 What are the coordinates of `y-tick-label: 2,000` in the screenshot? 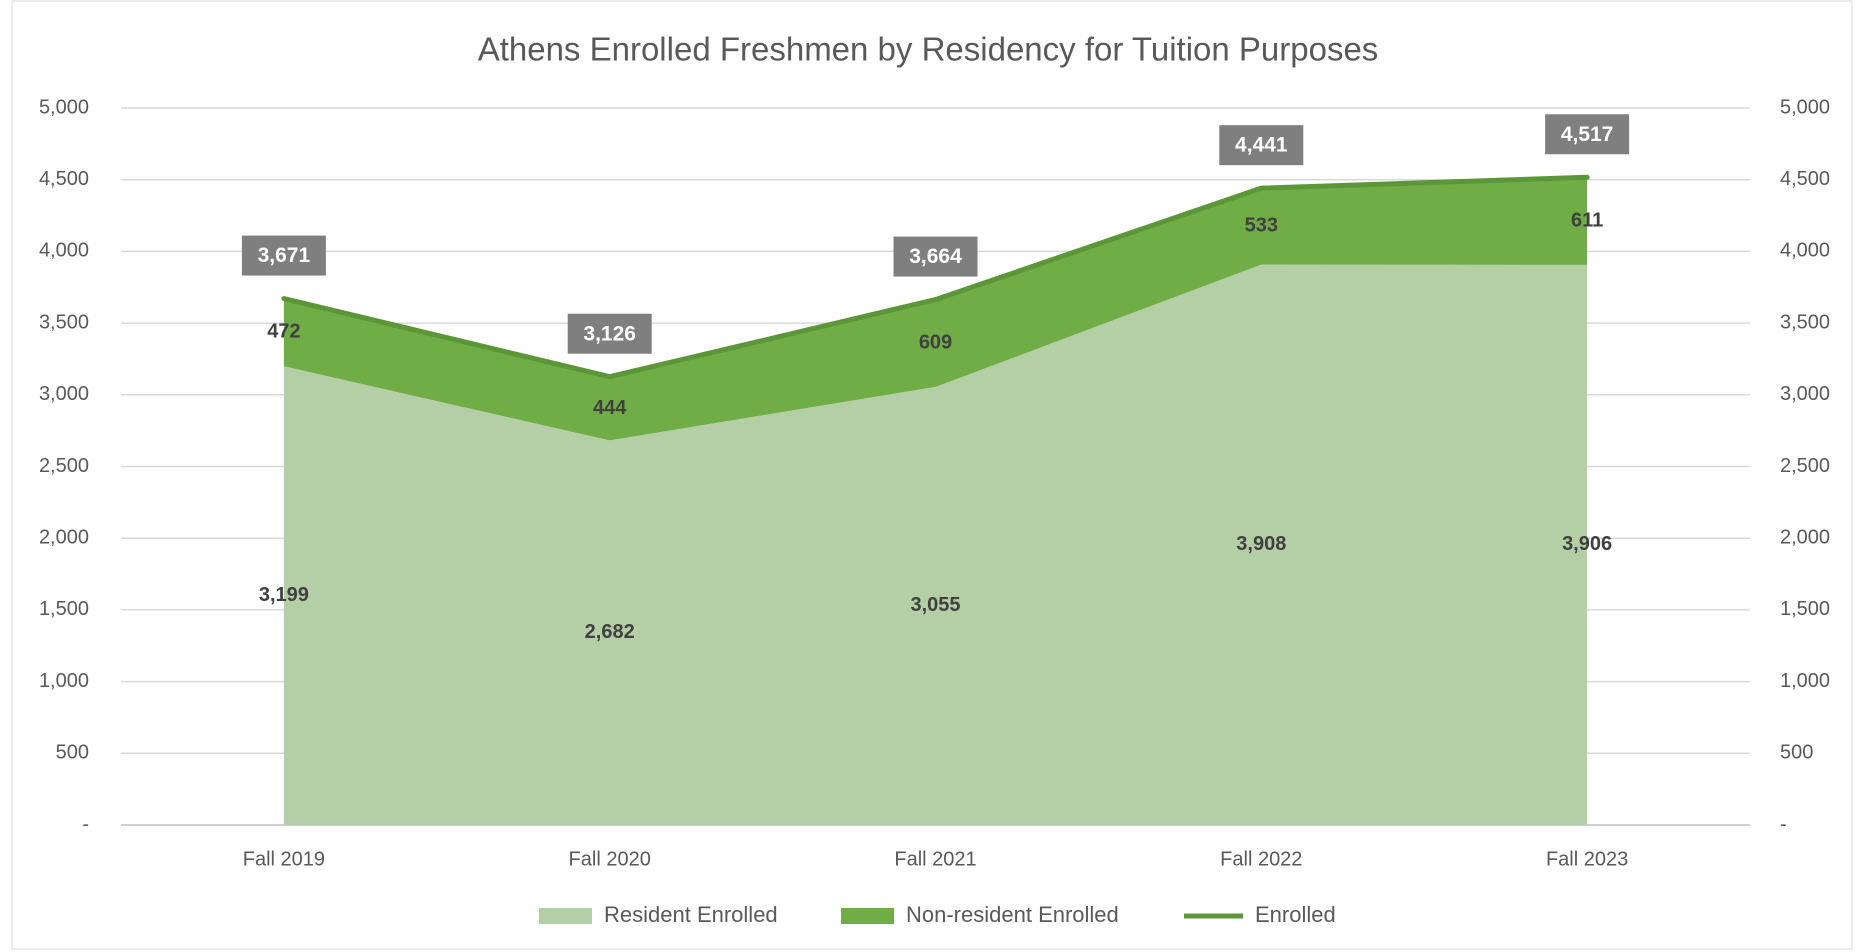 It's located at (64, 537).